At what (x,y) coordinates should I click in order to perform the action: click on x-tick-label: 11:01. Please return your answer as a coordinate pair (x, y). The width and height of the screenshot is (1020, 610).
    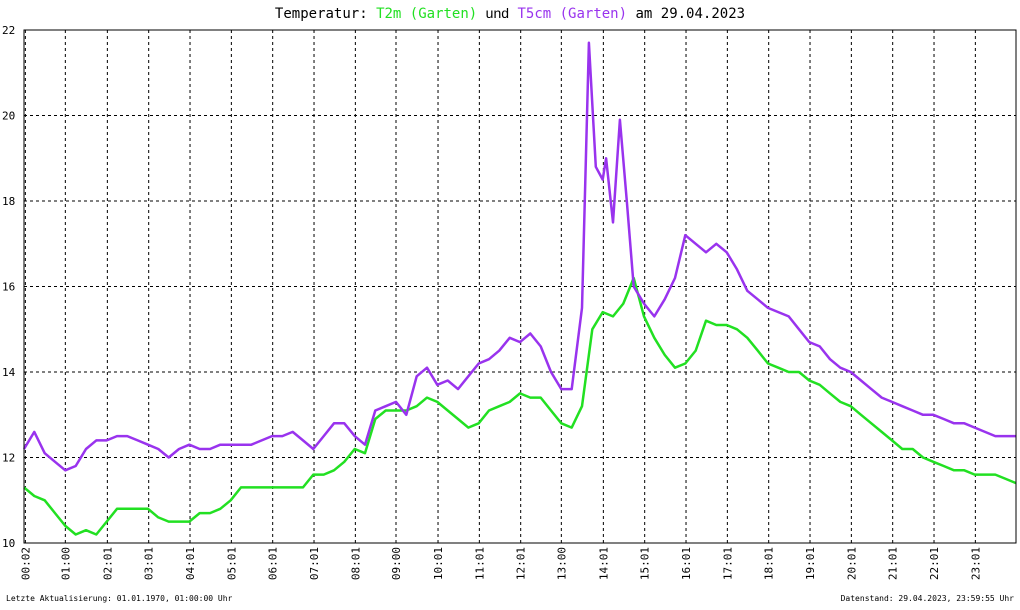
    Looking at the image, I should click on (479, 563).